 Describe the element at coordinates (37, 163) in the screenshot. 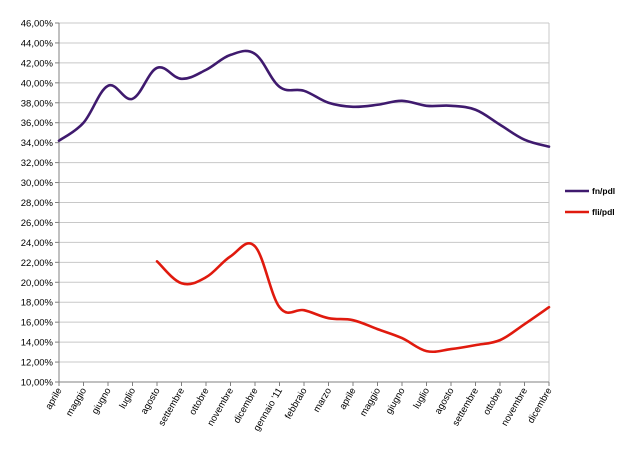

I see `y-tick-label: 32,00%` at that location.